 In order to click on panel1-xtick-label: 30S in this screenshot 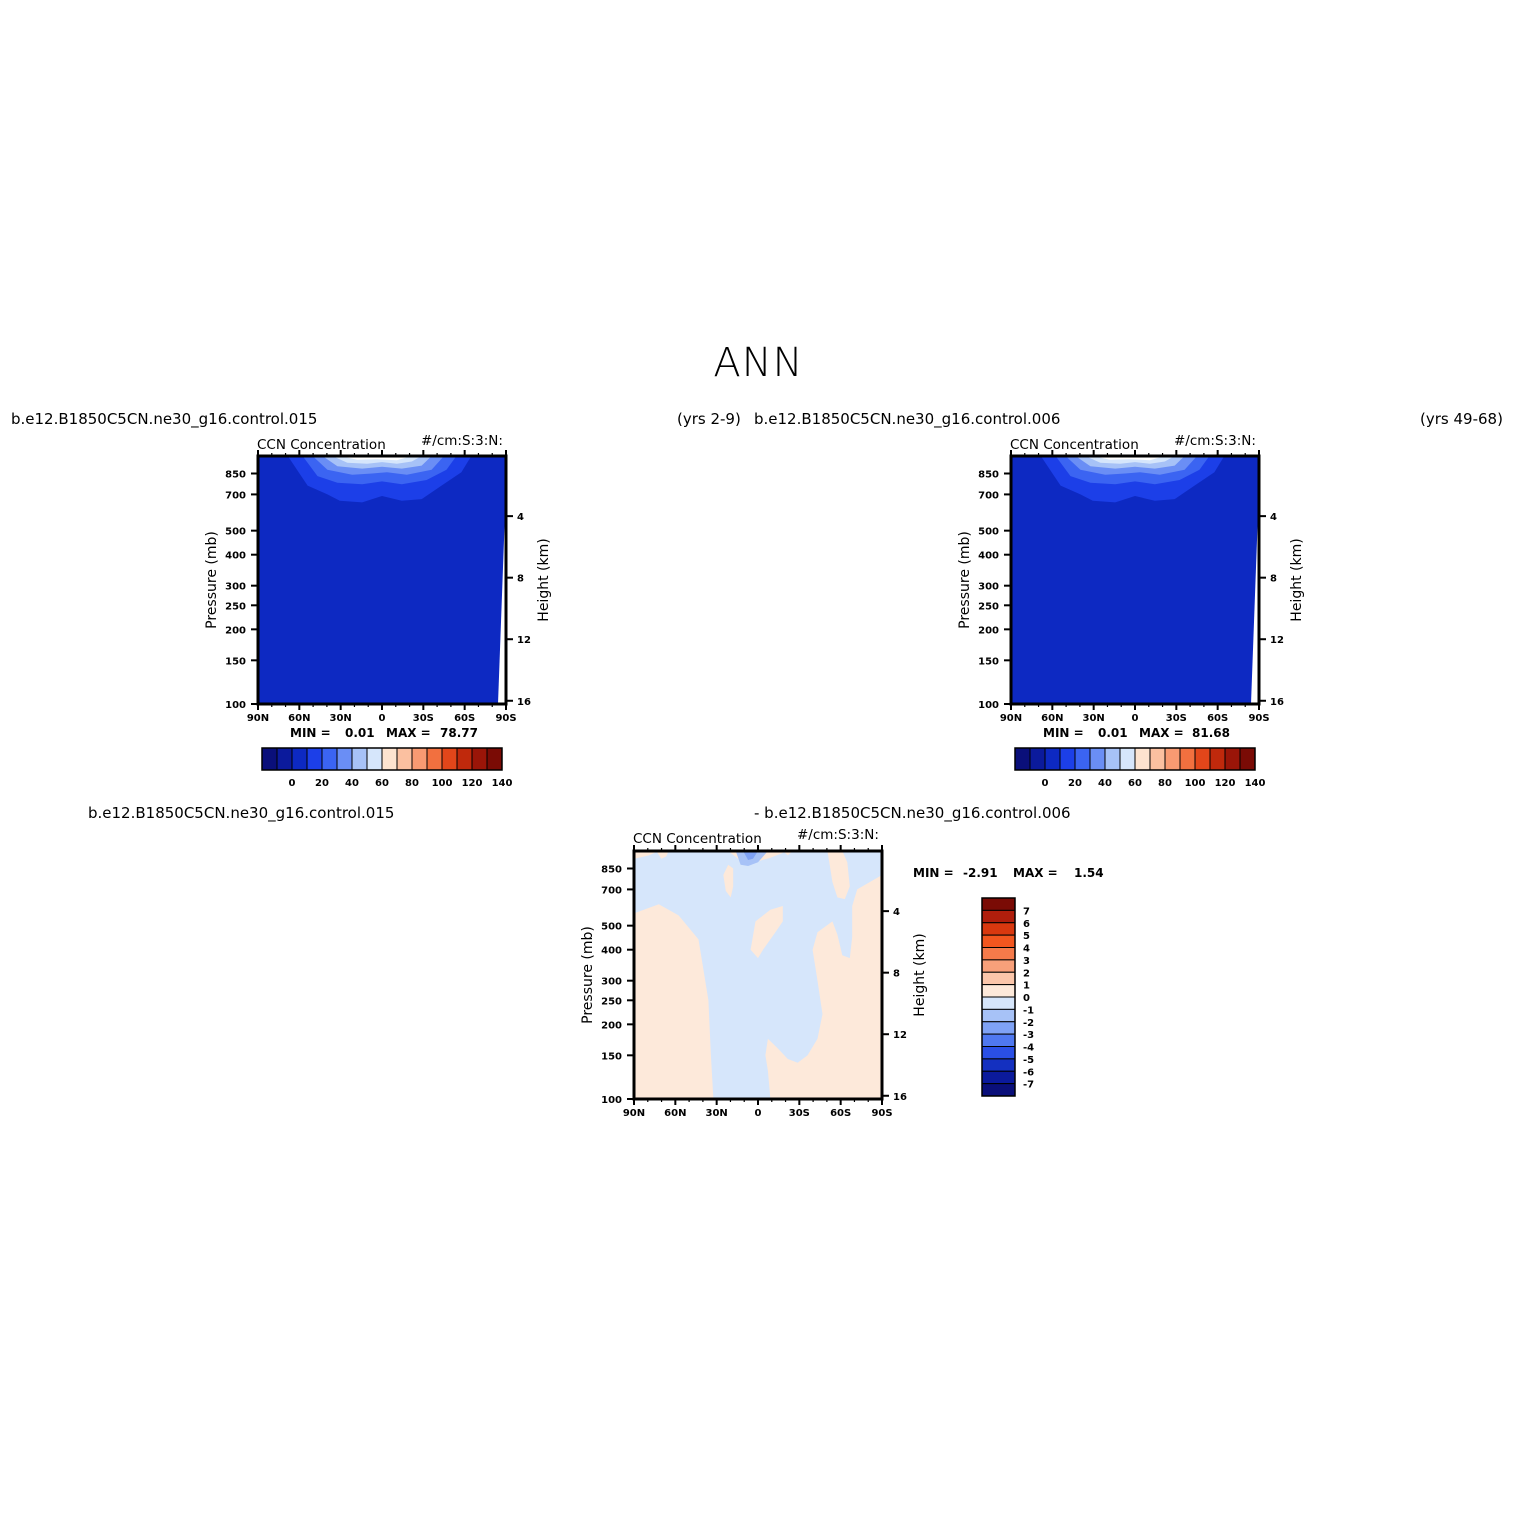, I will do `click(423, 718)`.